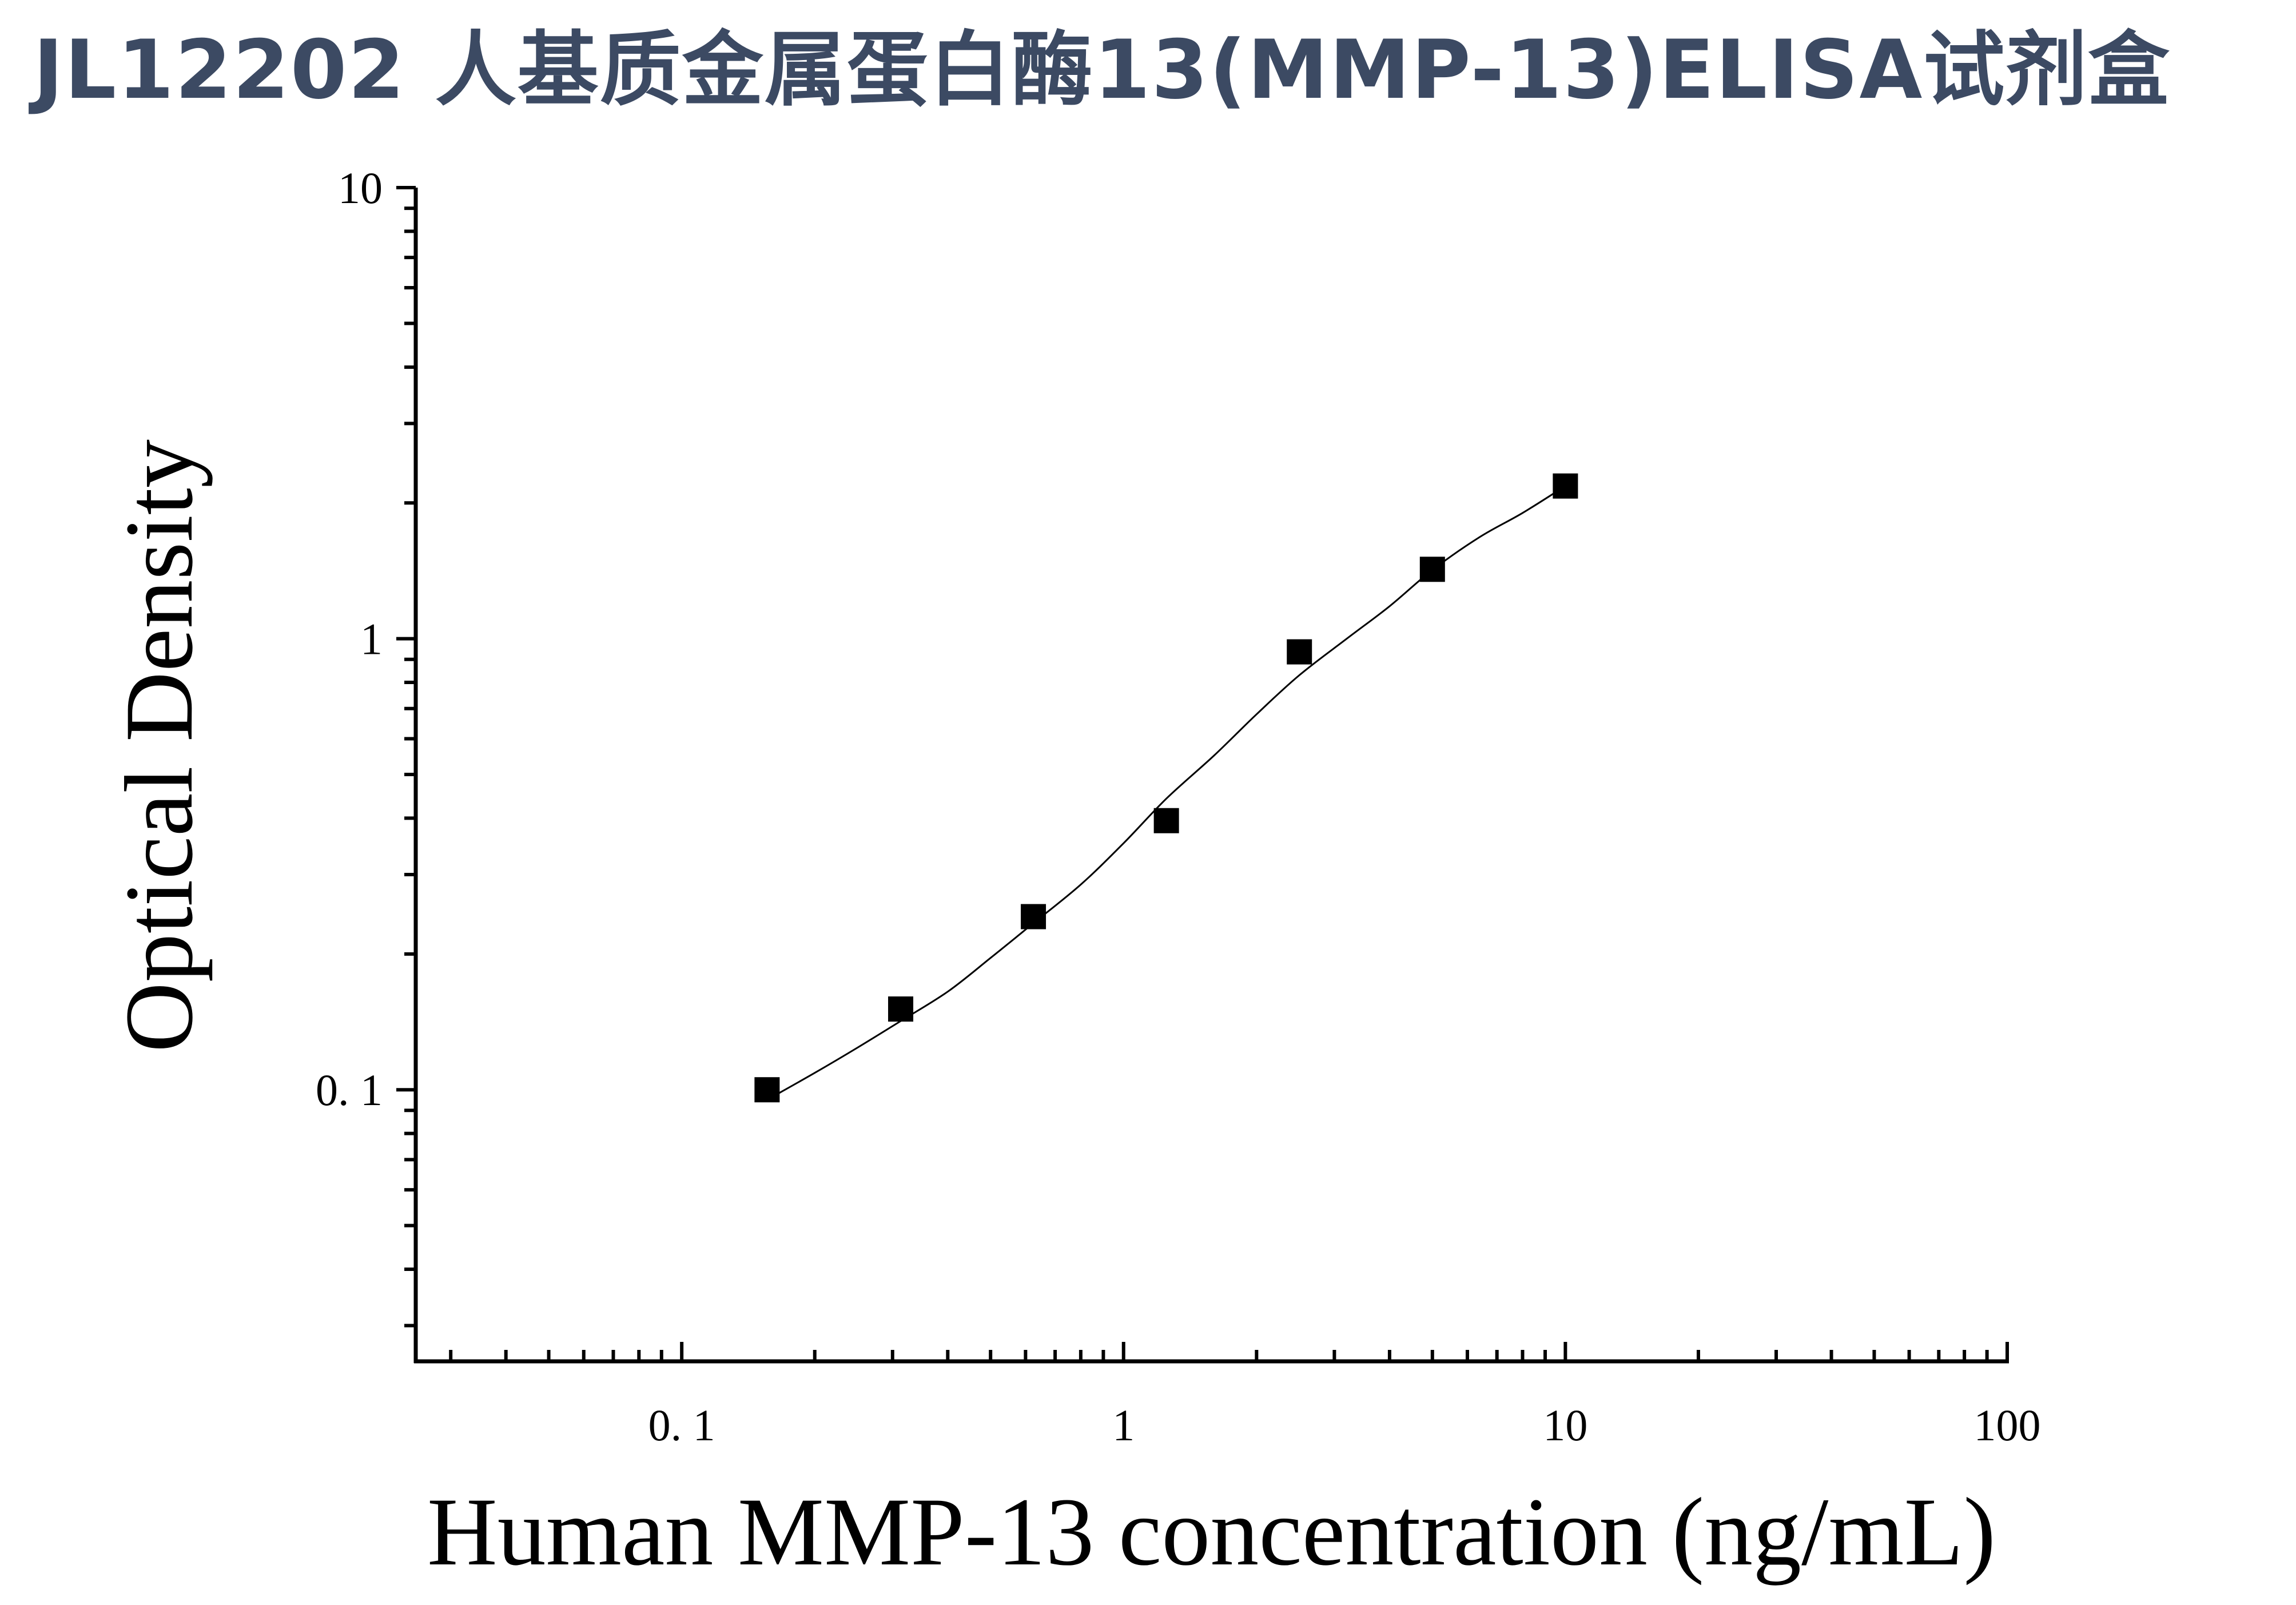  What do you see at coordinates (2008, 1425) in the screenshot?
I see `x-tick-label: 100` at bounding box center [2008, 1425].